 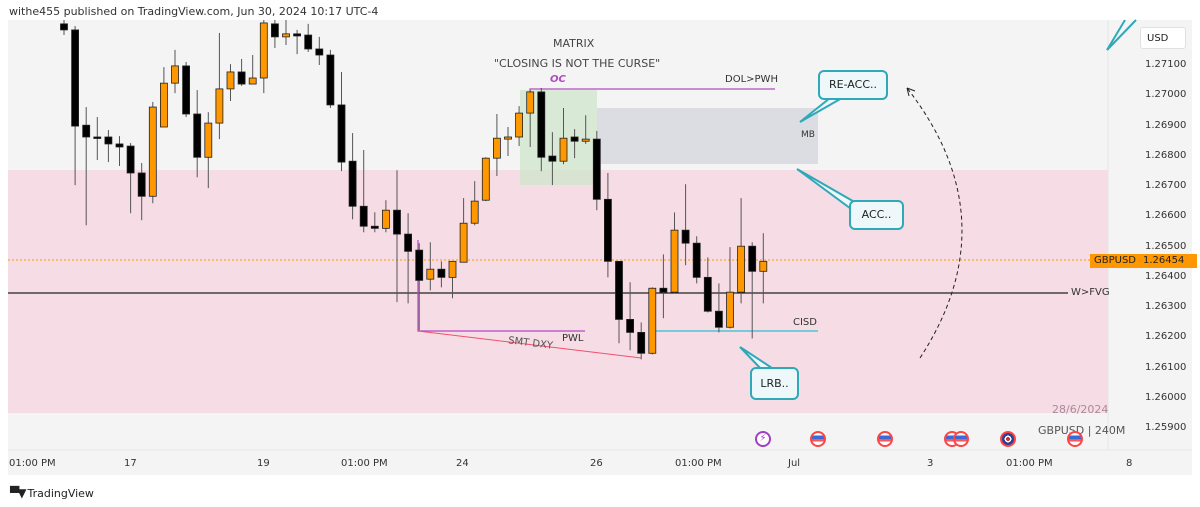 I want to click on chart-title: MATRIX, so click(x=574, y=43).